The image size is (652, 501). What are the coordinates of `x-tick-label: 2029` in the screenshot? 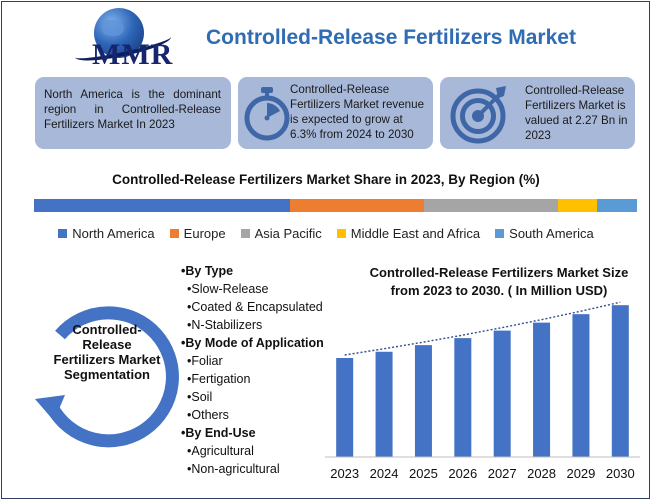 It's located at (580, 473).